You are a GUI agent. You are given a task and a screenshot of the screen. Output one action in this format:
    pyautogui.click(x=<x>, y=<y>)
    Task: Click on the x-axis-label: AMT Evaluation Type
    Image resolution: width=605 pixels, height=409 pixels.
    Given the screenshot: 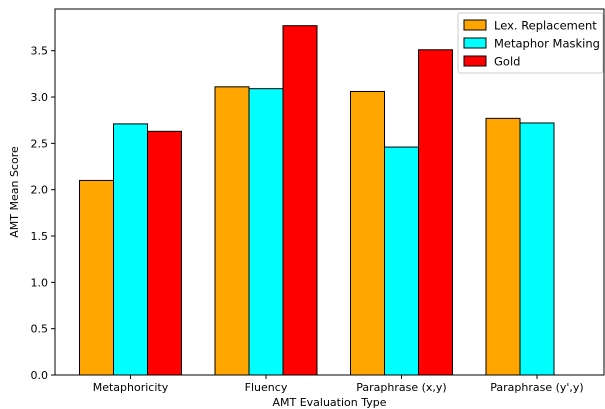 What is the action you would take?
    pyautogui.click(x=329, y=402)
    